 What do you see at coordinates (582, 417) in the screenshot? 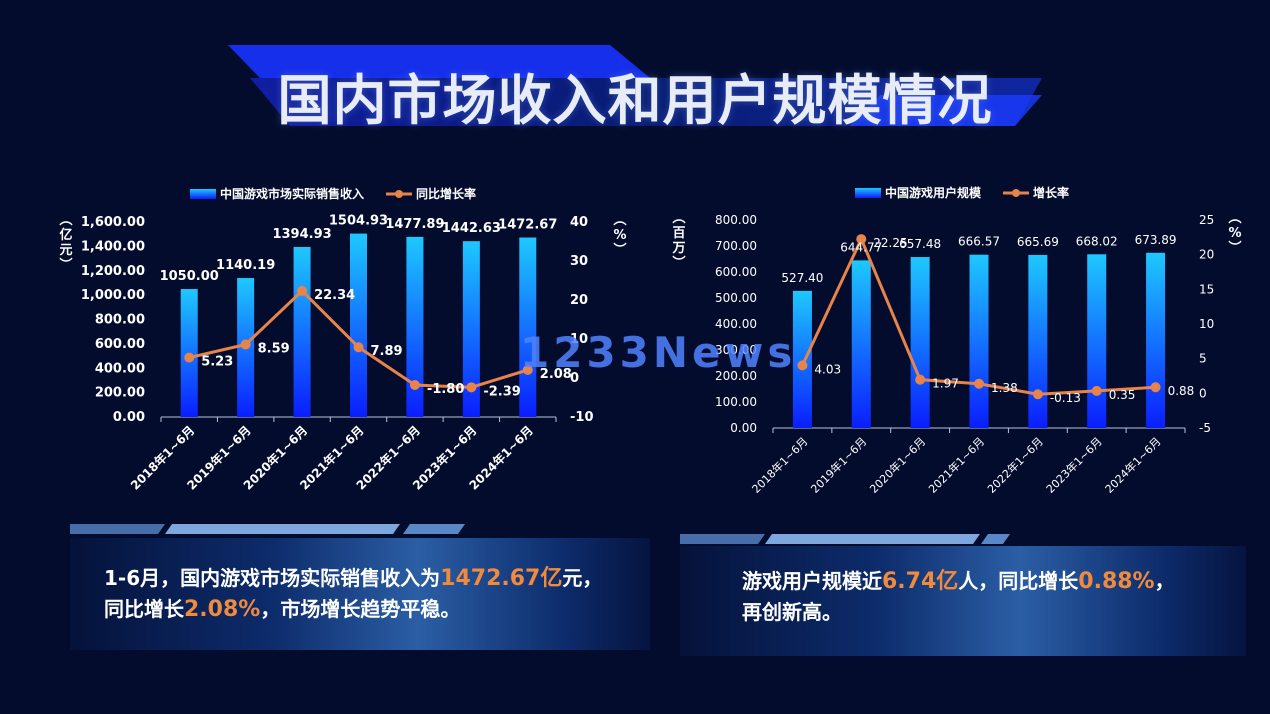
I see `y-right-tick-label: -10` at bounding box center [582, 417].